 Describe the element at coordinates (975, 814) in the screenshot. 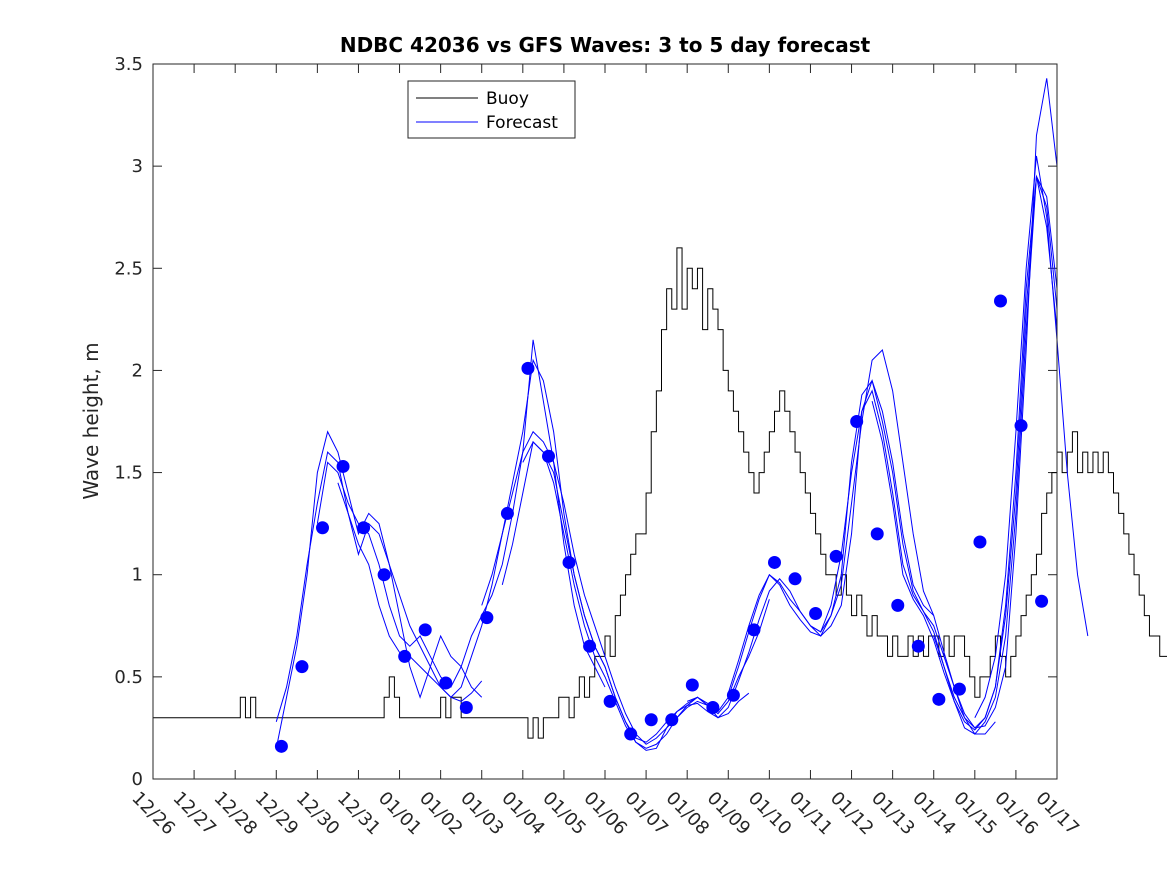

I see `x-tick-label: 01/15` at that location.